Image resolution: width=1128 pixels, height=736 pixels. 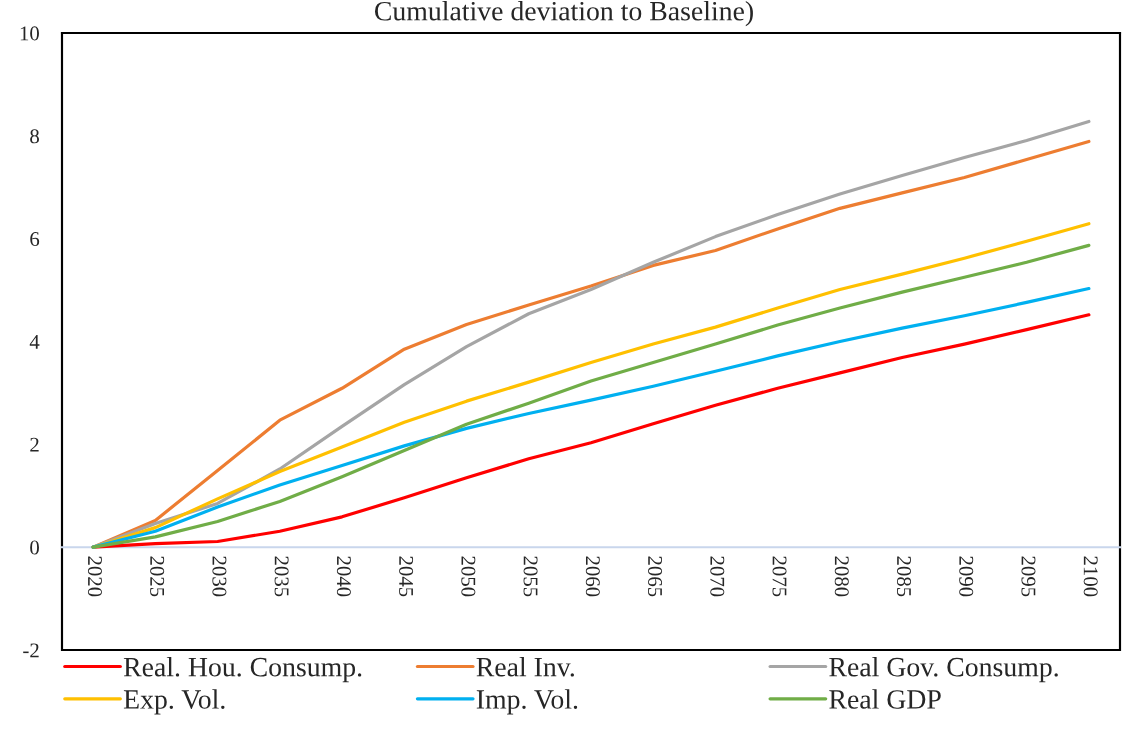 What do you see at coordinates (31, 650) in the screenshot?
I see `y-tick-label: -2` at bounding box center [31, 650].